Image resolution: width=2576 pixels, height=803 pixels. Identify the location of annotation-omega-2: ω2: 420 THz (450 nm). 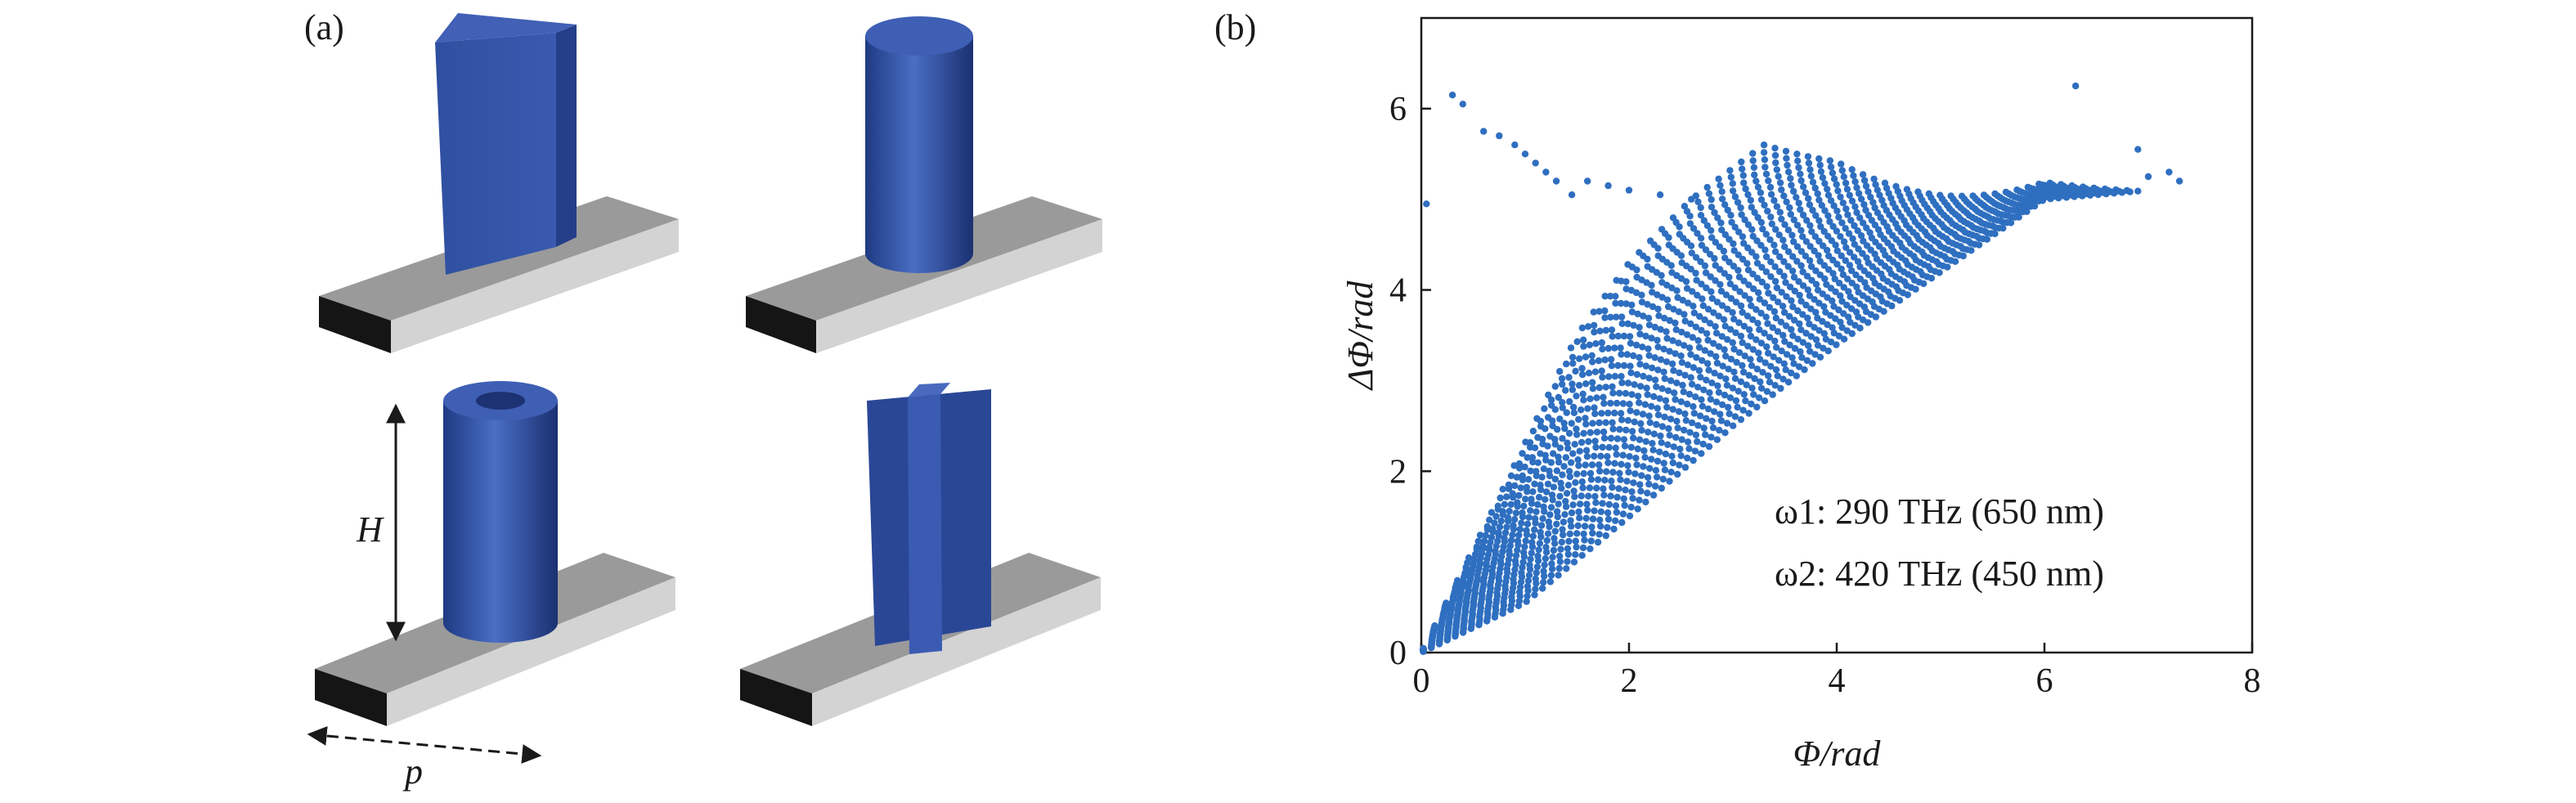
(1940, 574).